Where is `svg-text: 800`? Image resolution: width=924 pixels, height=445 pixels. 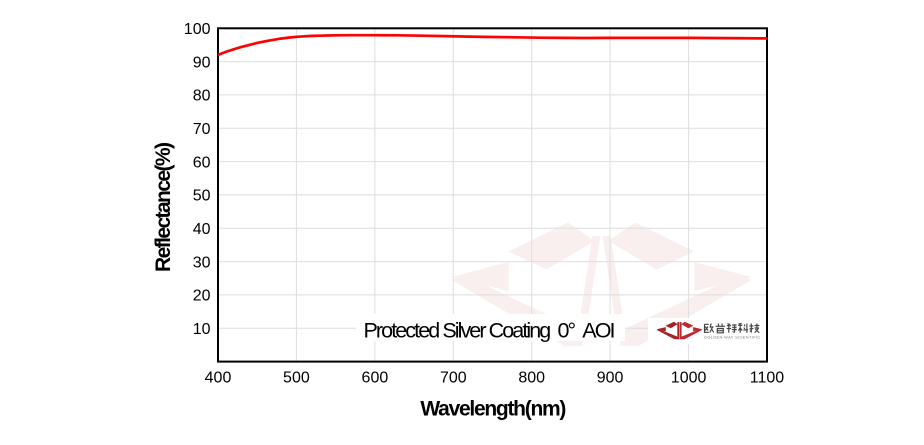 svg-text: 800 is located at coordinates (531, 378).